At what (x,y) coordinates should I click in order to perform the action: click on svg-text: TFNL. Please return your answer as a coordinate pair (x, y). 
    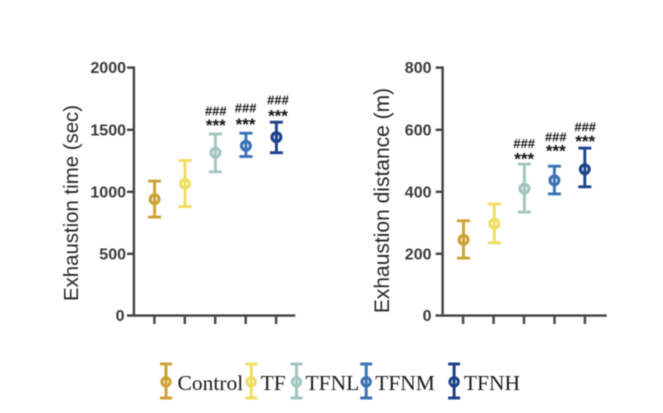
    Looking at the image, I should click on (333, 383).